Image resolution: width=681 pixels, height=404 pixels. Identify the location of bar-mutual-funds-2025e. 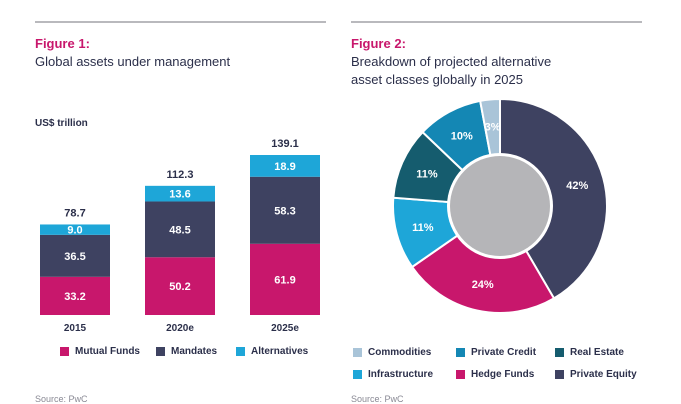
(285, 279).